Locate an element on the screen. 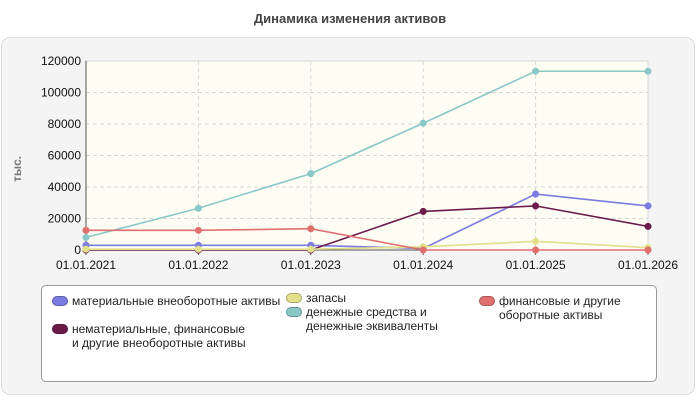 The width and height of the screenshot is (700, 400). y-tick-label: 100000 is located at coordinates (61, 93).